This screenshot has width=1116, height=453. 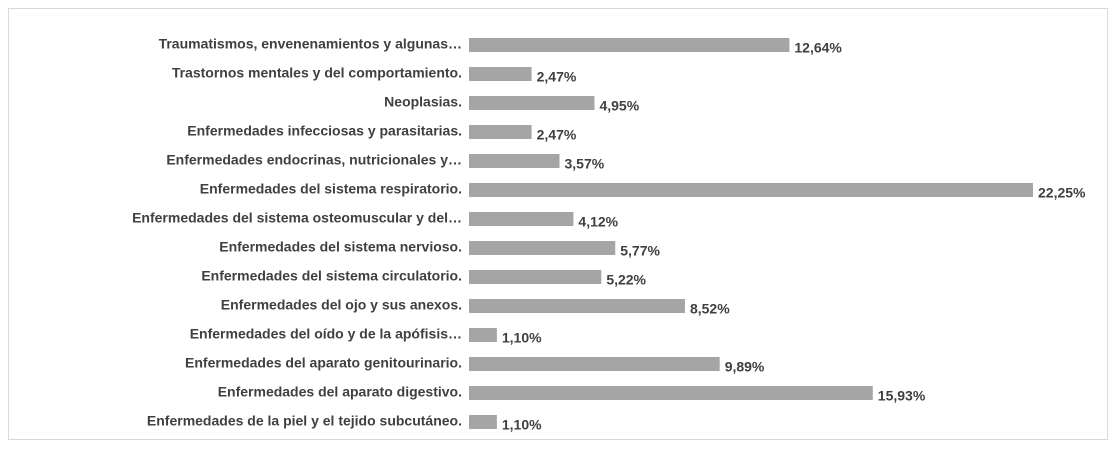 What do you see at coordinates (340, 247) in the screenshot?
I see `category-label: Enfermedades del sistema nervioso.` at bounding box center [340, 247].